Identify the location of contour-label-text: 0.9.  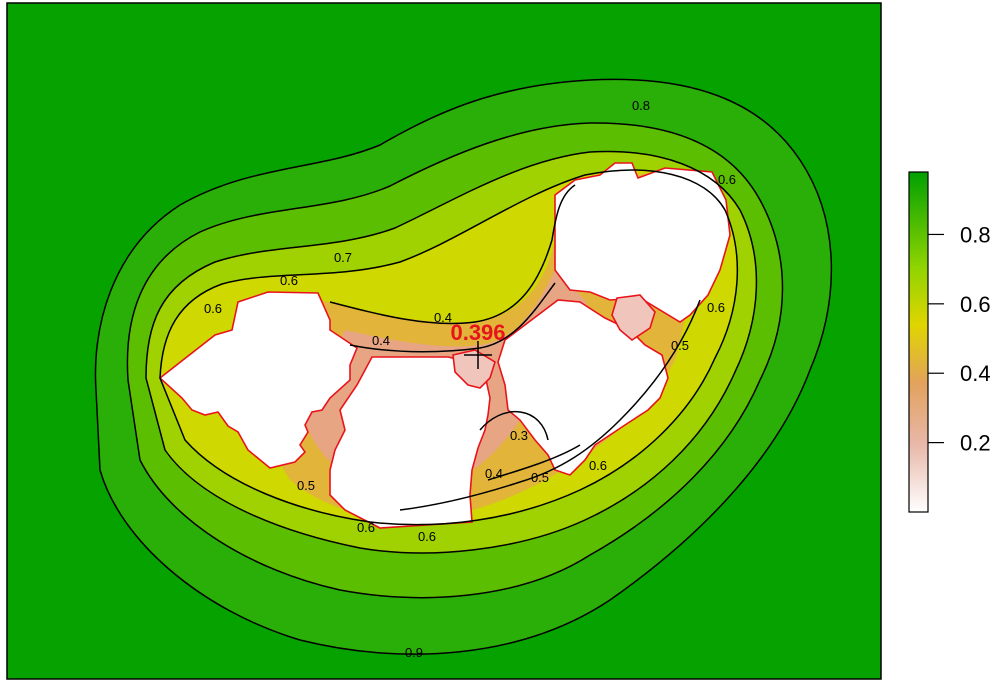
(414, 652).